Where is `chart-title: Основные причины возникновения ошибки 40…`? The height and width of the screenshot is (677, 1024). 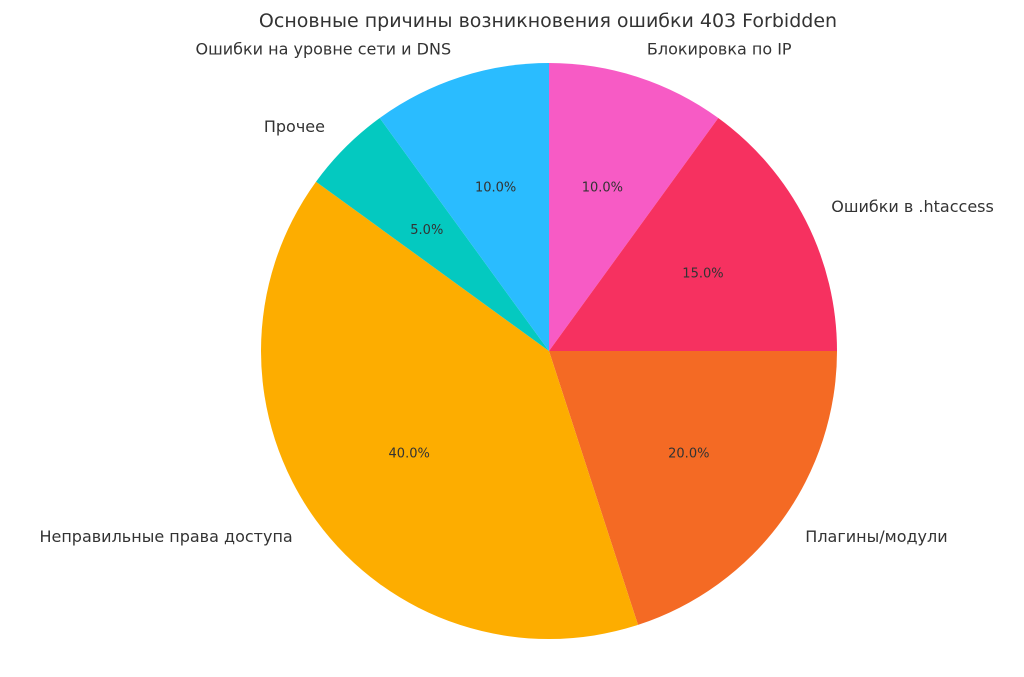 chart-title: Основные причины возникновения ошибки 40… is located at coordinates (548, 21).